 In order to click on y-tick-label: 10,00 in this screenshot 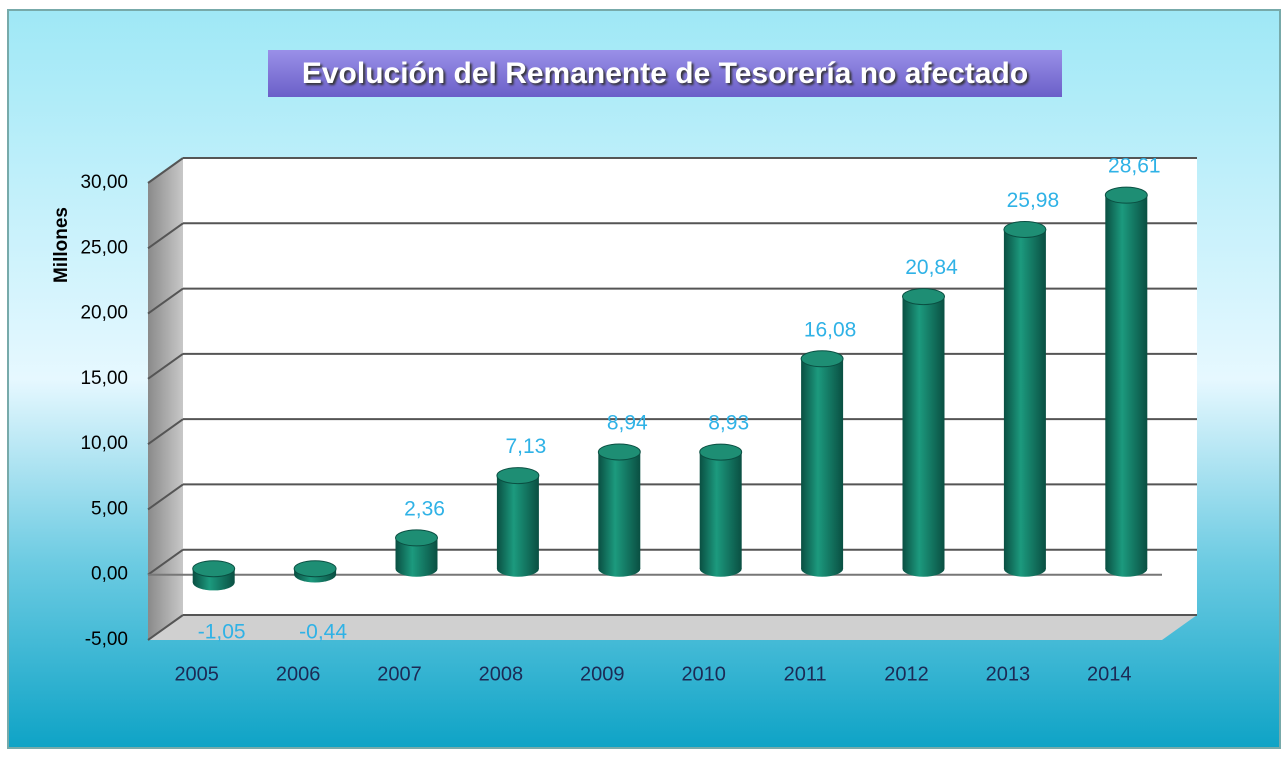, I will do `click(104, 443)`.